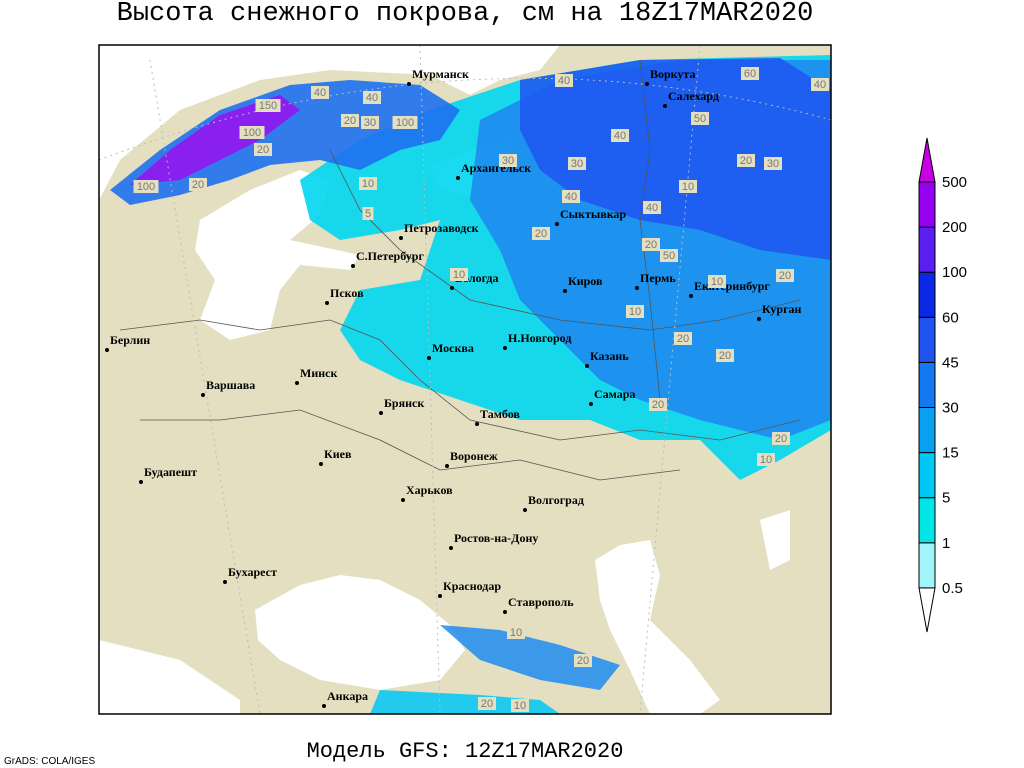 The height and width of the screenshot is (768, 1024). I want to click on model-label: Модель GFS: 12Z17MAR2020, so click(465, 751).